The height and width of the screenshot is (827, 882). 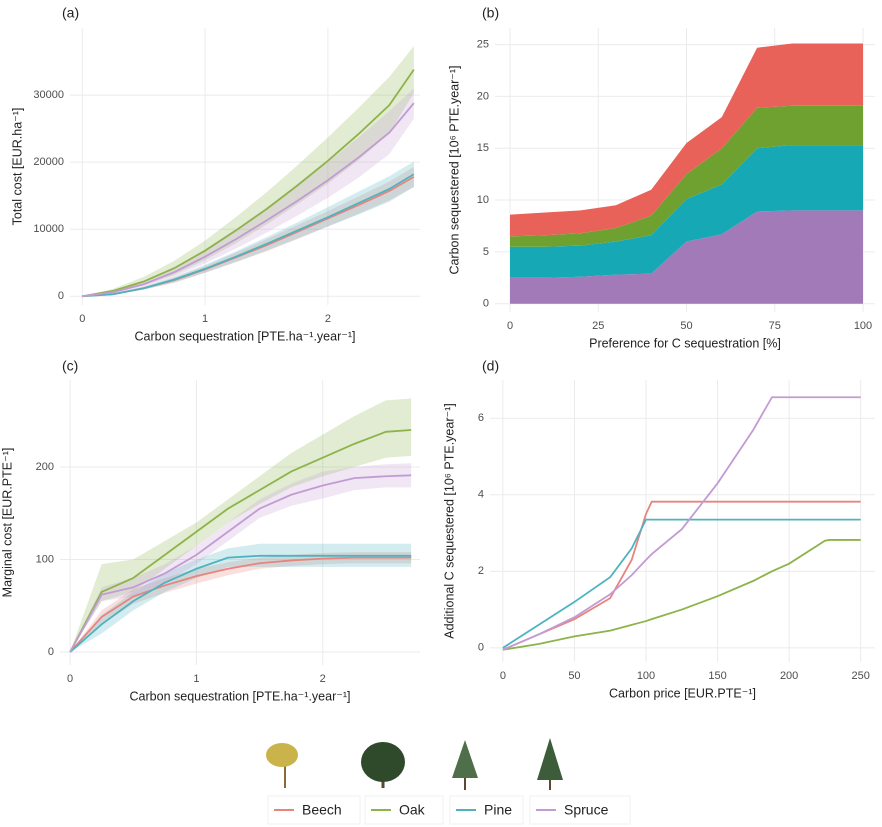 What do you see at coordinates (45, 467) in the screenshot?
I see `y-tick-label: 200` at bounding box center [45, 467].